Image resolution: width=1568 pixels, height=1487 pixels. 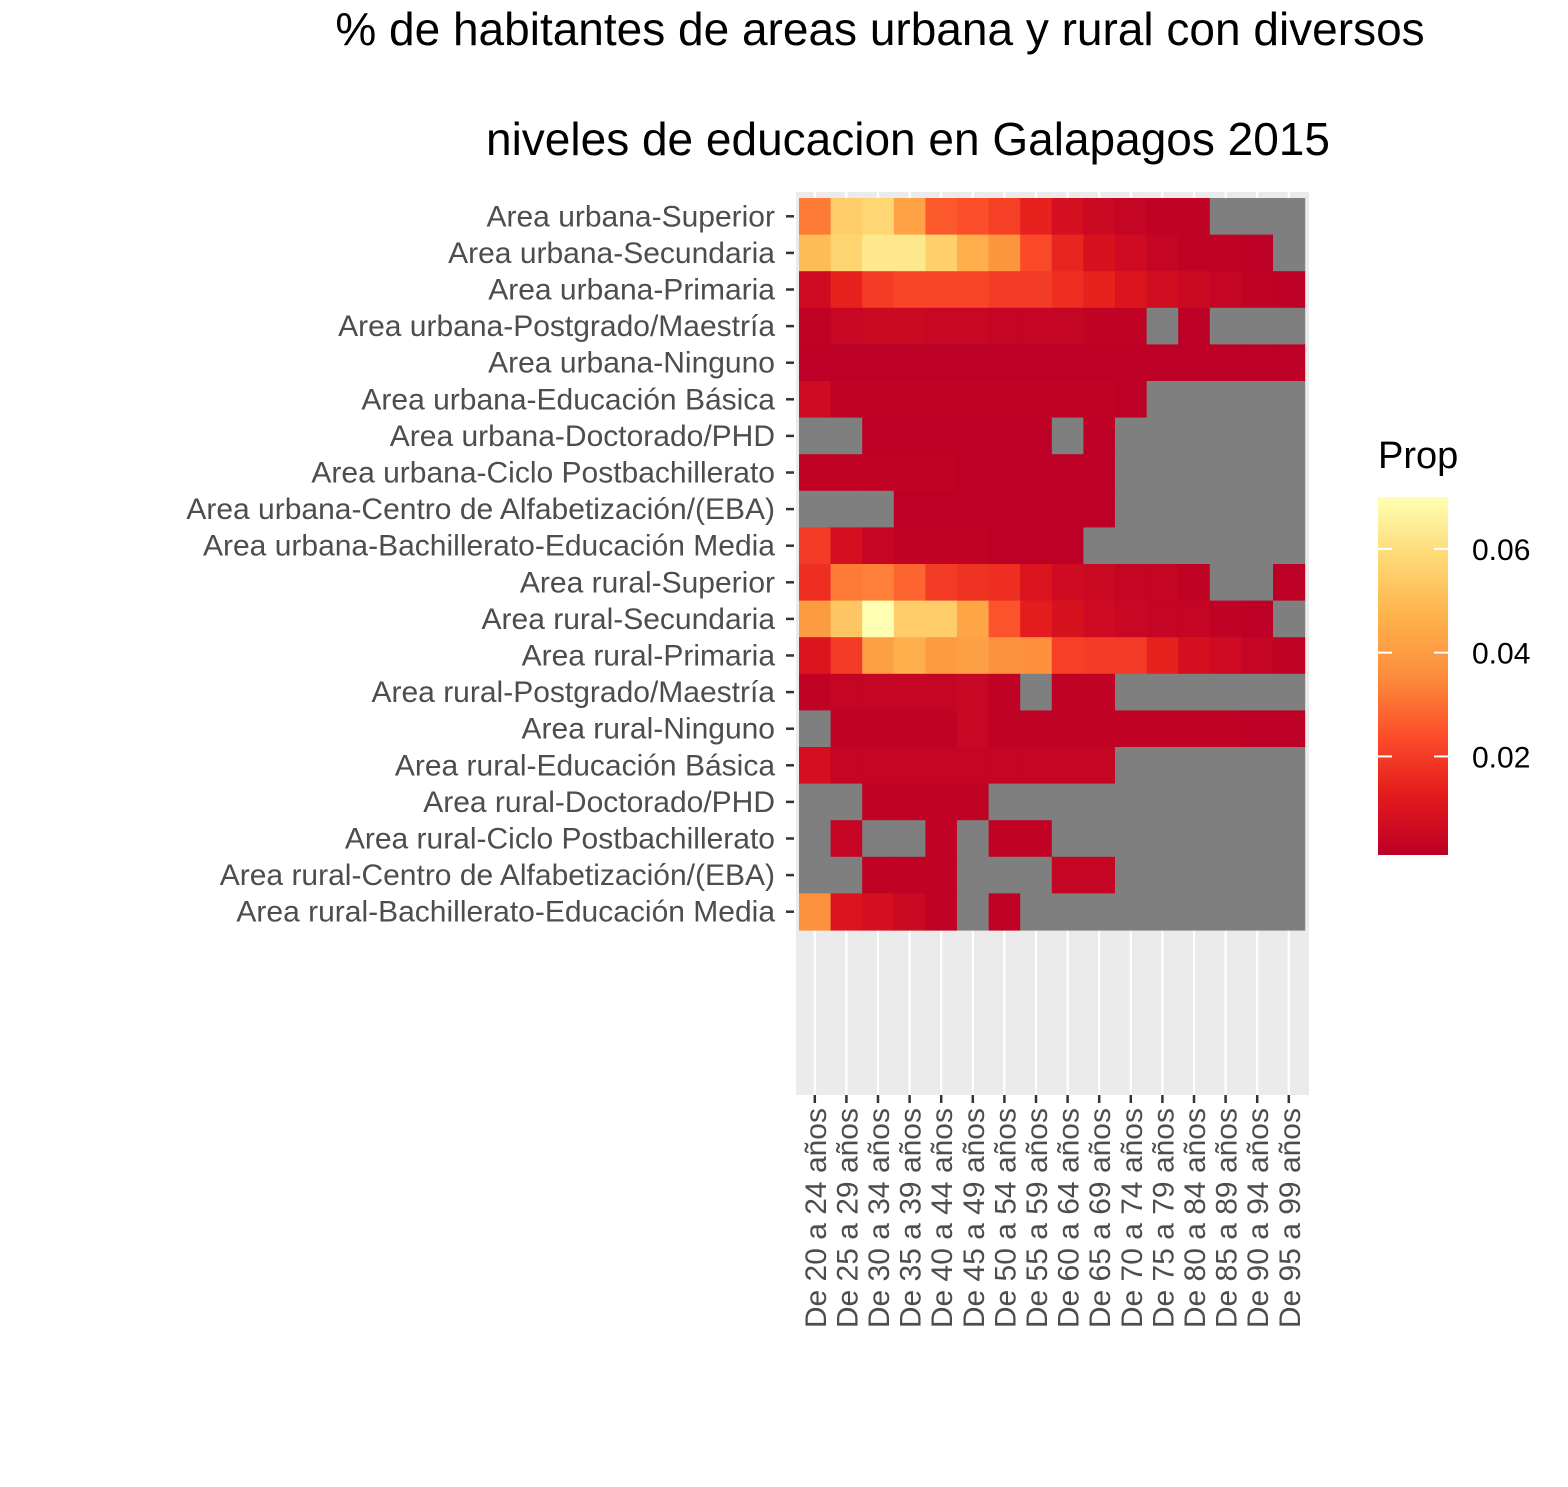 I want to click on x-tick-label: De 60 a 64 años, so click(x=1069, y=1218).